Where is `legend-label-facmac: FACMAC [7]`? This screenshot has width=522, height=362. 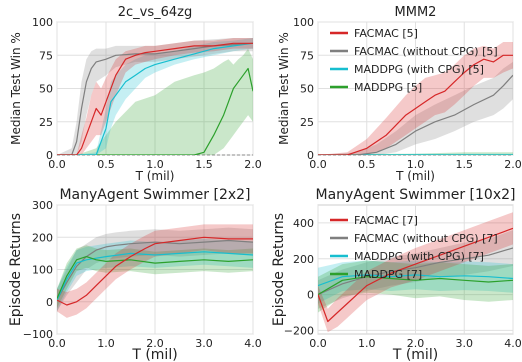 legend-label-facmac: FACMAC [7] is located at coordinates (386, 220).